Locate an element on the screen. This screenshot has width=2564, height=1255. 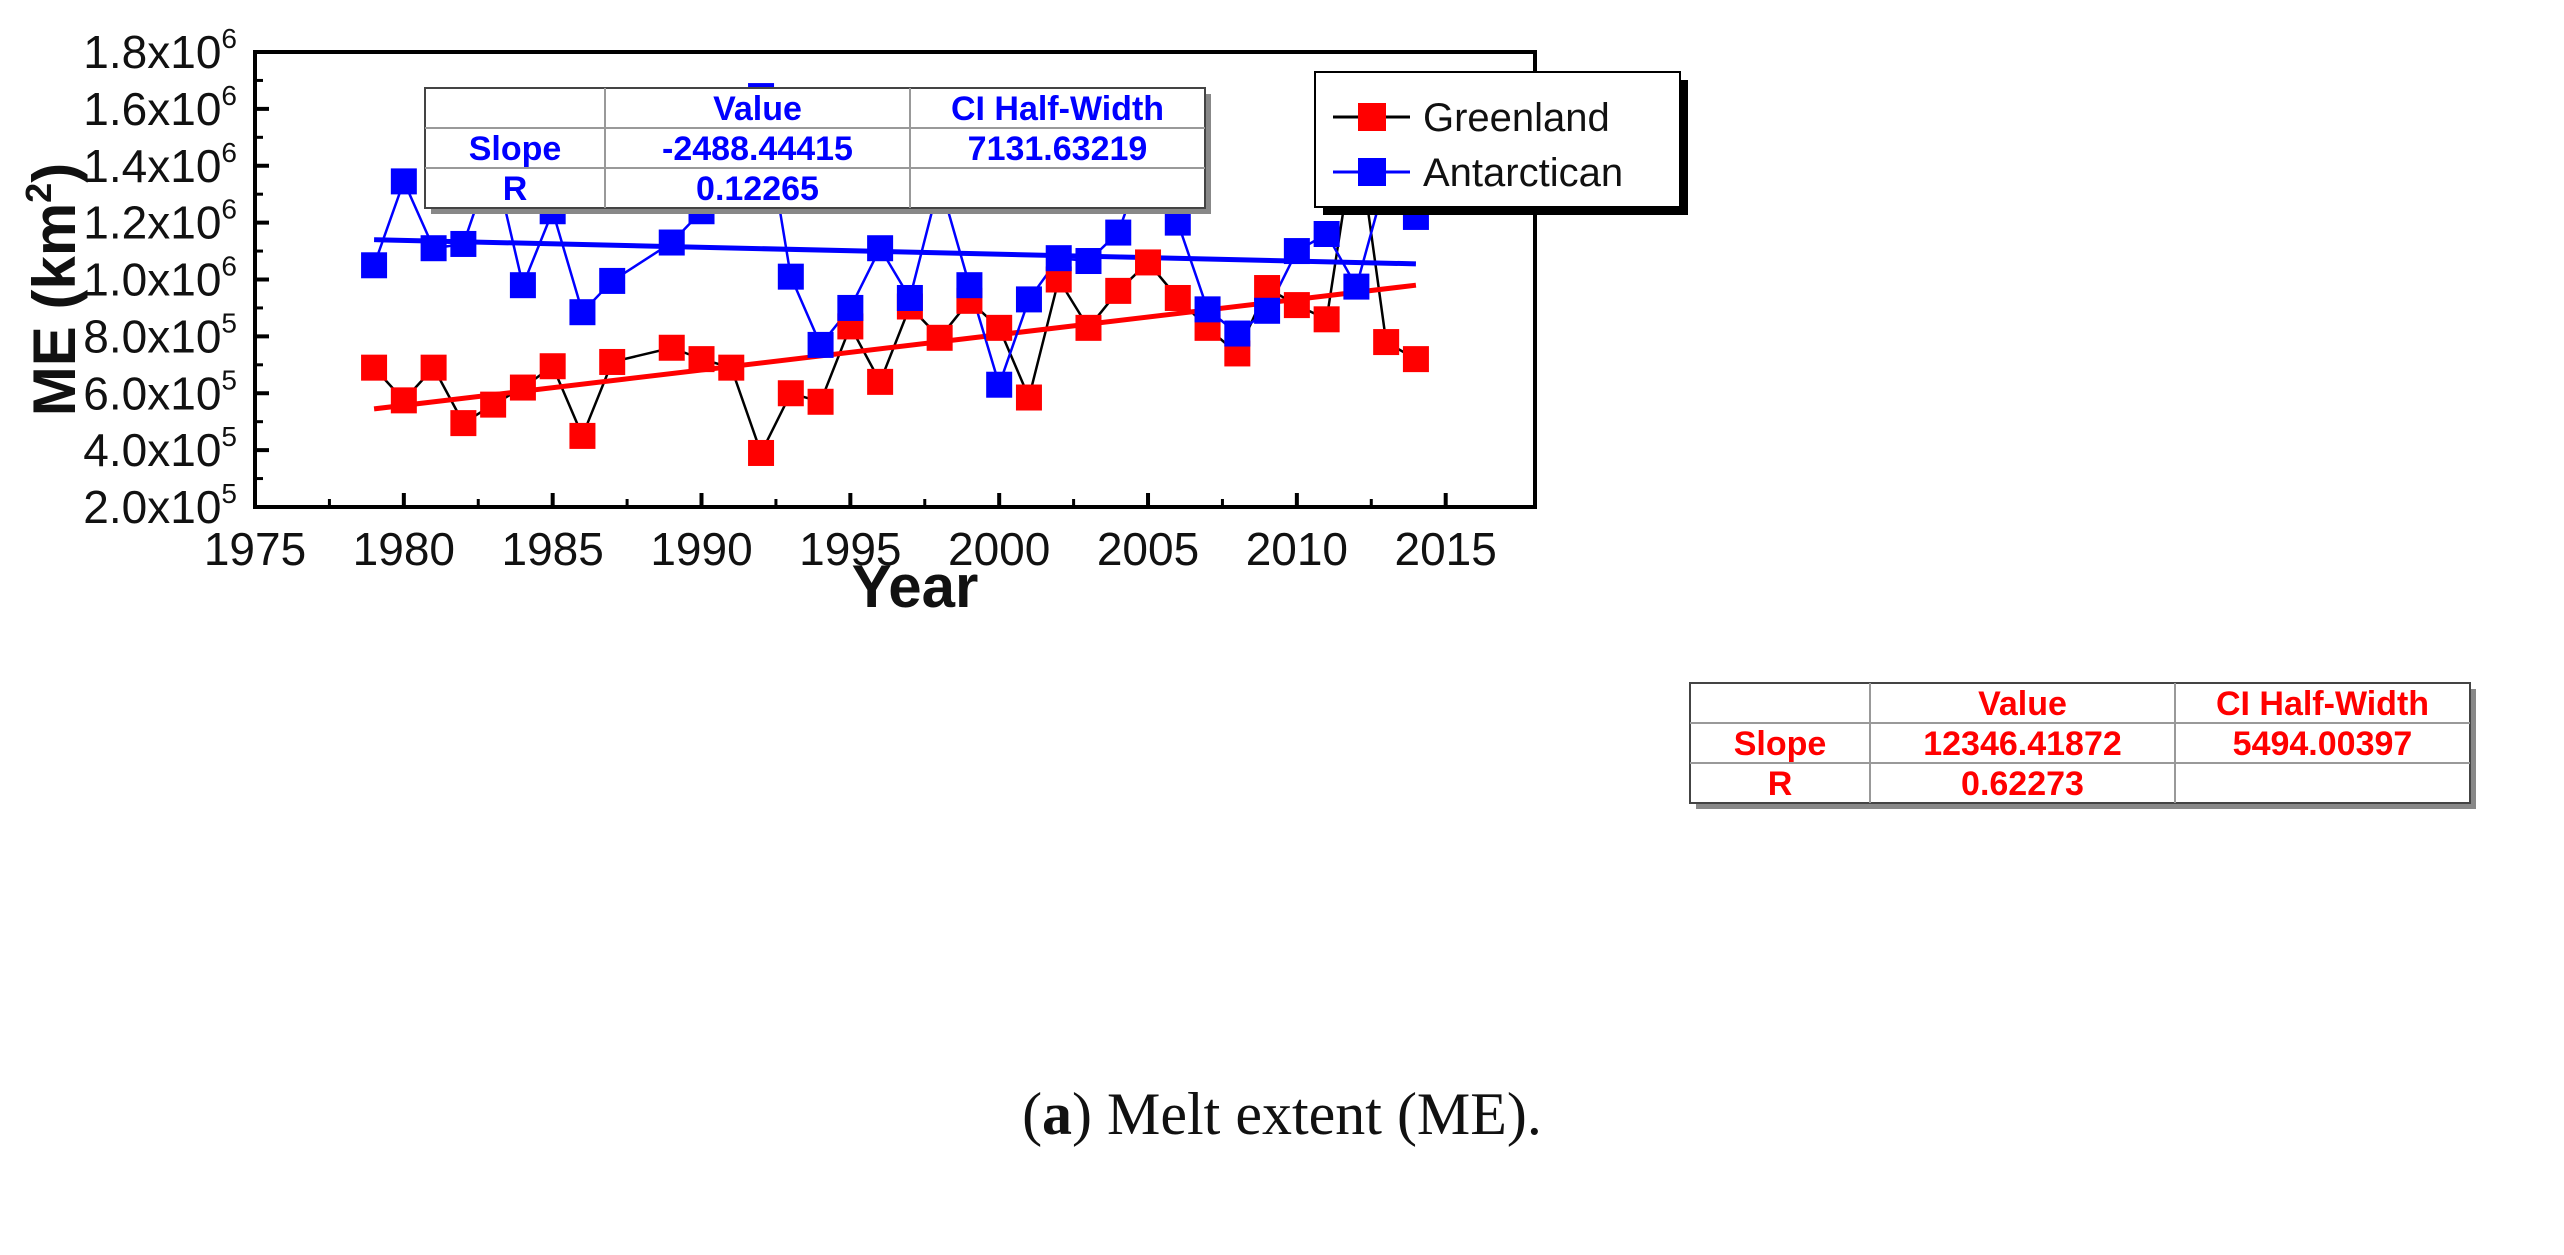
y-tick-label: 8.0x10⁵ is located at coordinates (160, 334).